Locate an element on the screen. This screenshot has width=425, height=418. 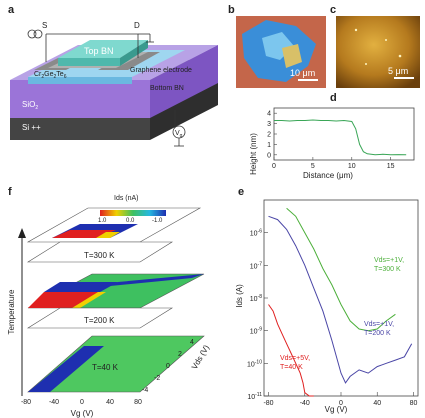
top-bn-top is located at coordinates (103, 49).